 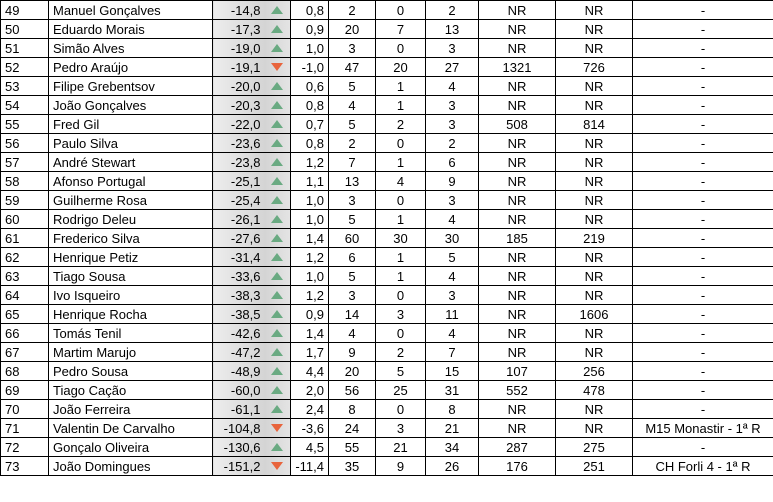 What do you see at coordinates (130, 86) in the screenshot?
I see `player-name-cell: Filipe Grebentsov` at bounding box center [130, 86].